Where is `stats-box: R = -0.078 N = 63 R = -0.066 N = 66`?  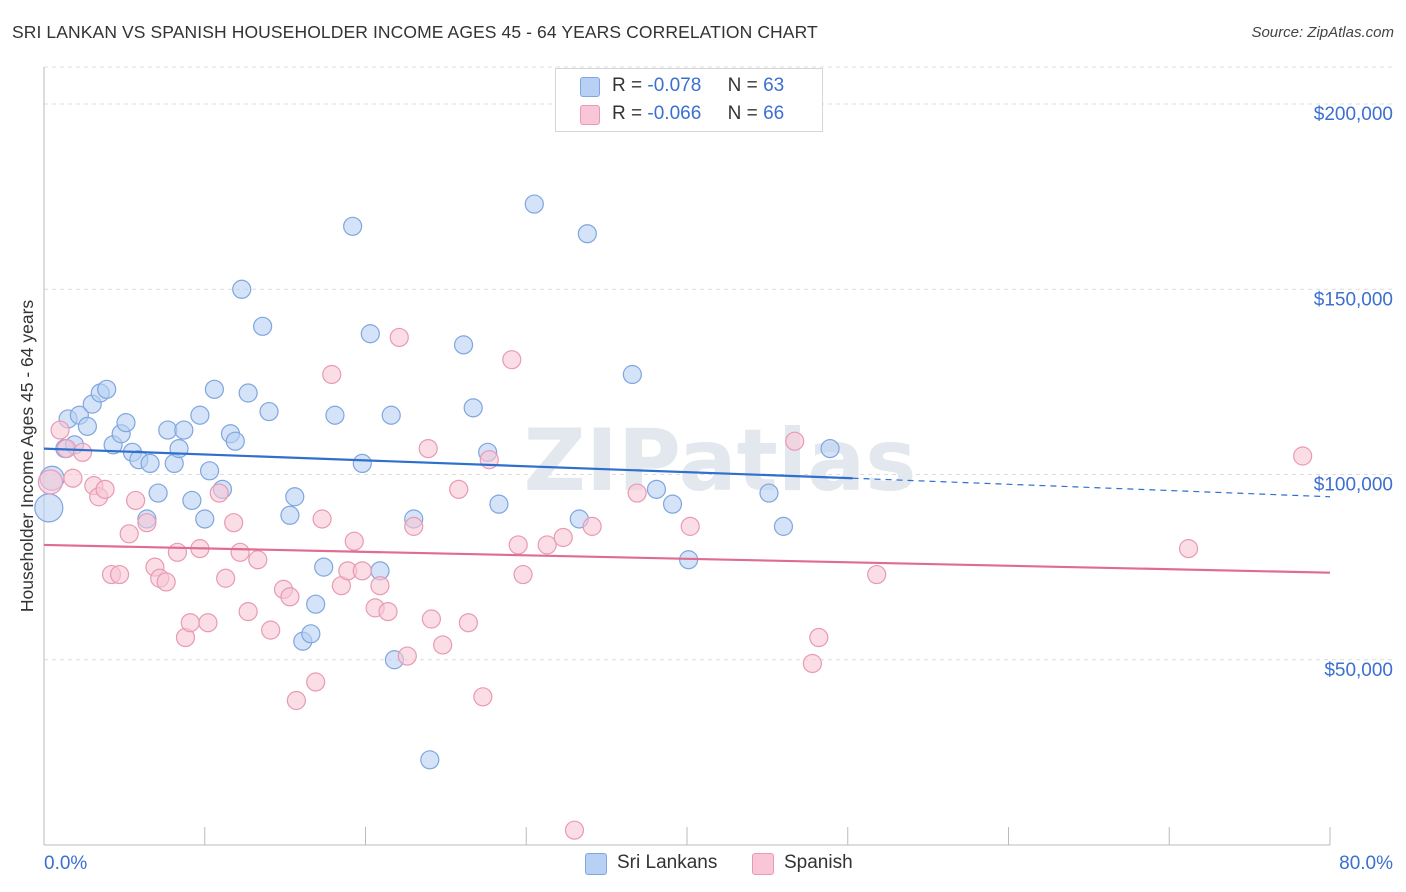 stats-box: R = -0.078 N = 63 R = -0.066 N = 66 is located at coordinates (689, 100).